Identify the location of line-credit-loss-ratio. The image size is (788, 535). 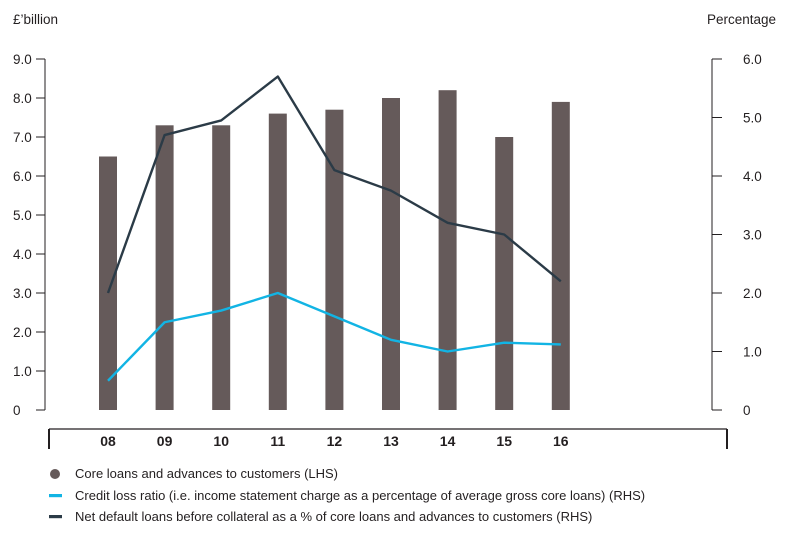
(334, 336).